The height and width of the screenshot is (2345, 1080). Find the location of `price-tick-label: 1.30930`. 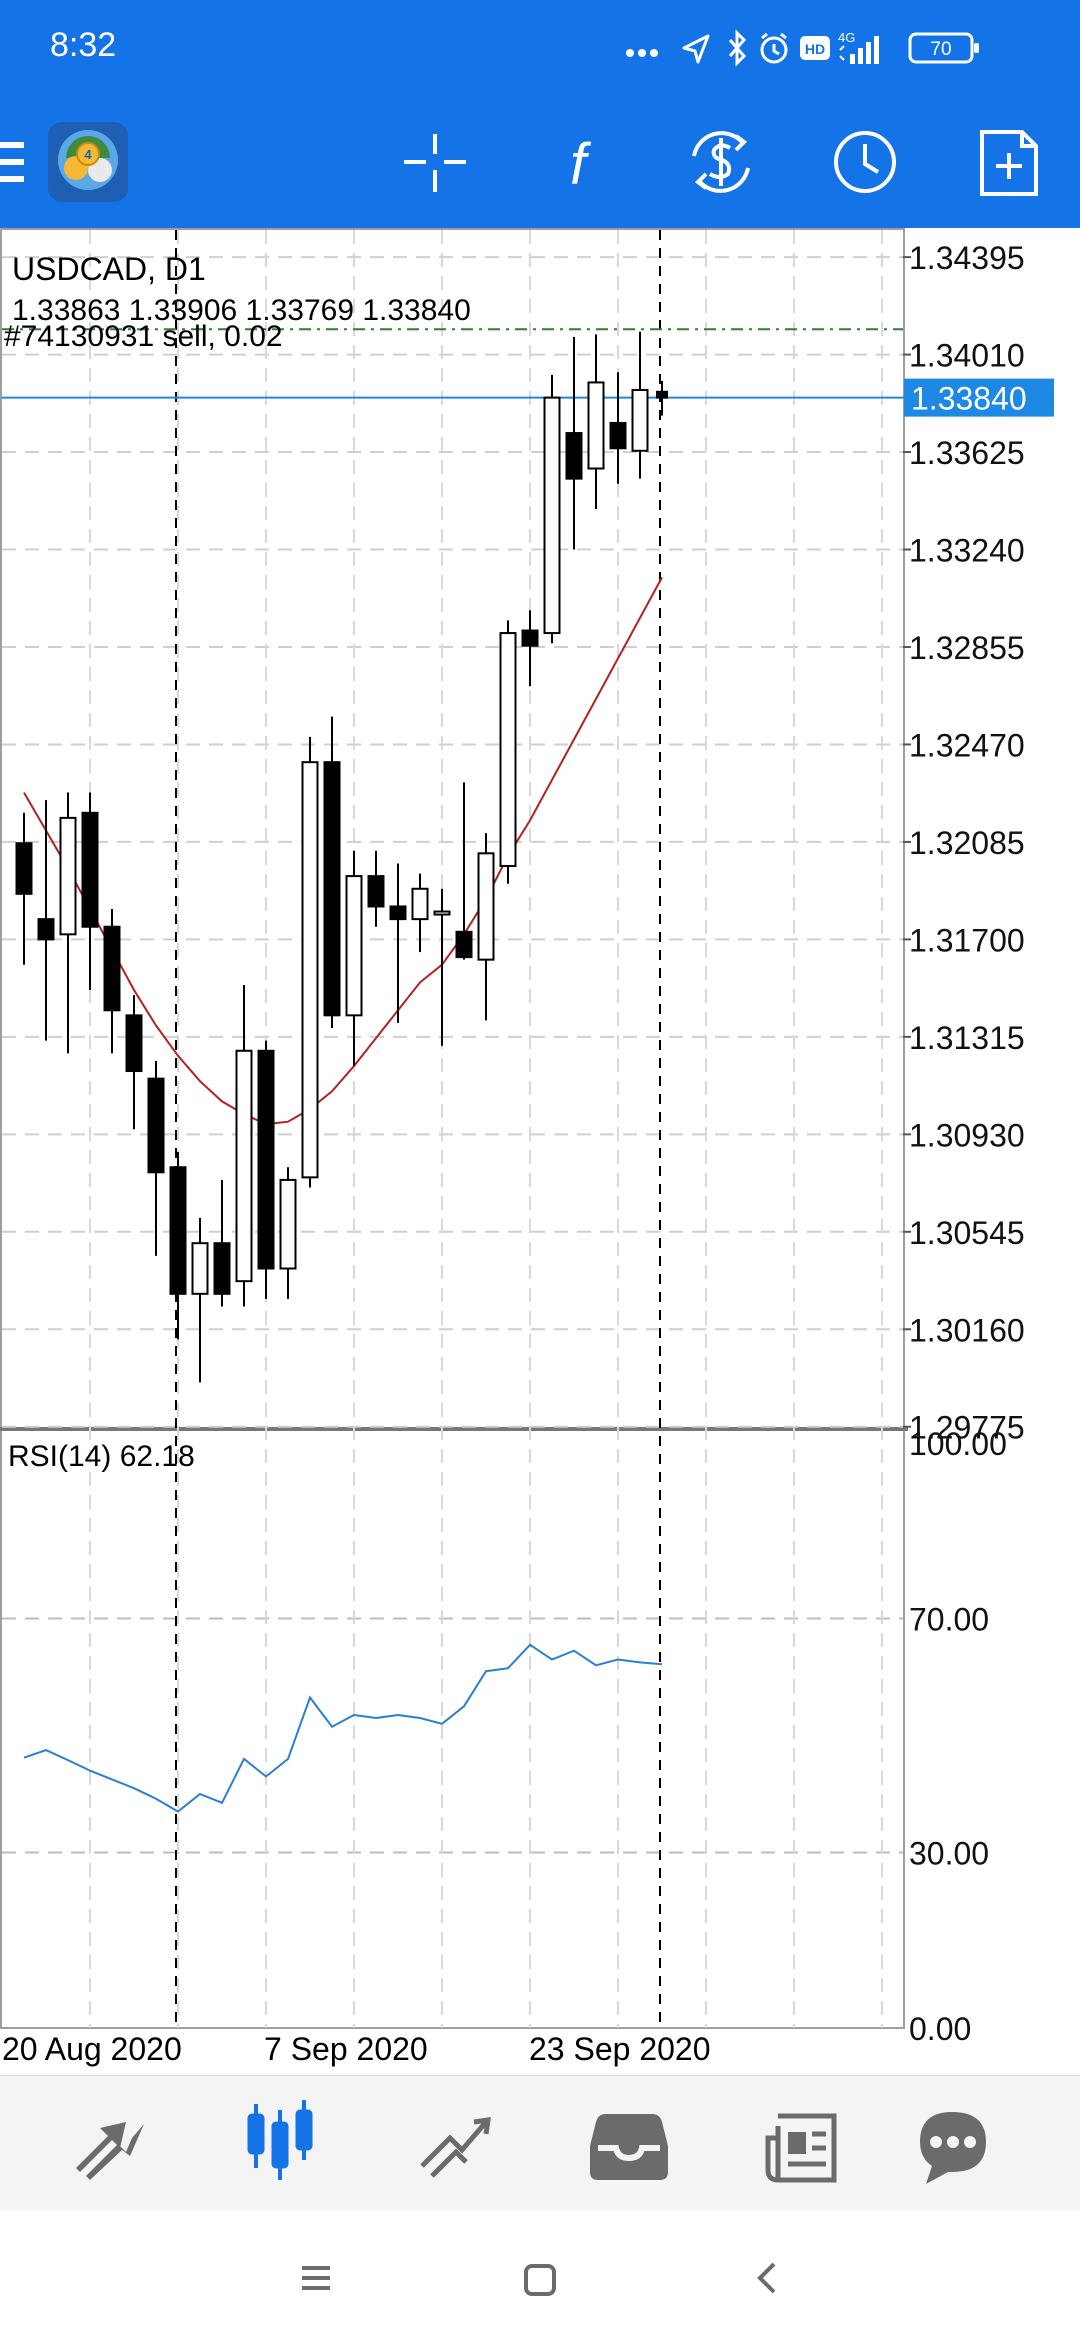

price-tick-label: 1.30930 is located at coordinates (967, 1135).